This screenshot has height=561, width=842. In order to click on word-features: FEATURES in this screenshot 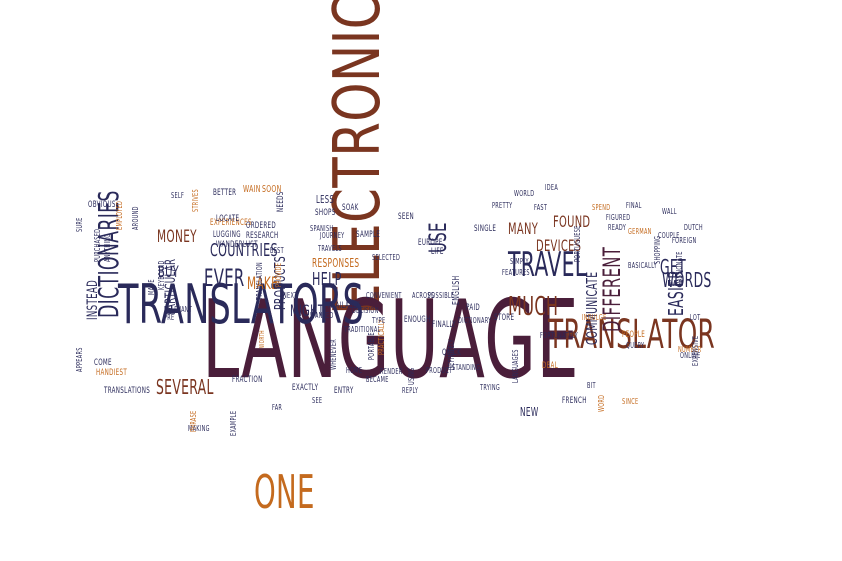, I will do `click(516, 272)`.